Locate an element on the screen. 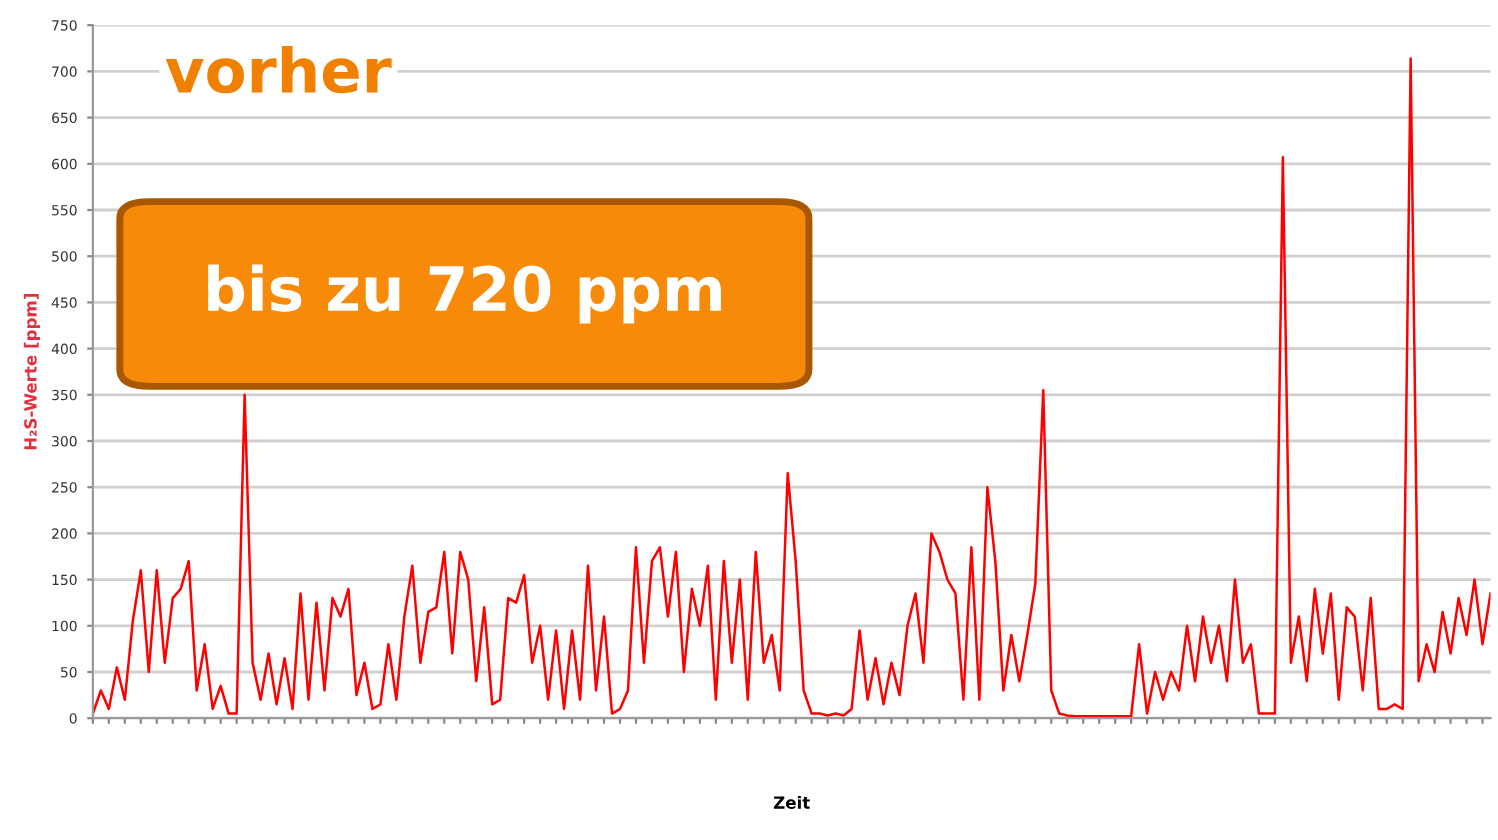 The height and width of the screenshot is (840, 1498). y-axis-title: H₂S-Werte [ppm] is located at coordinates (31, 372).